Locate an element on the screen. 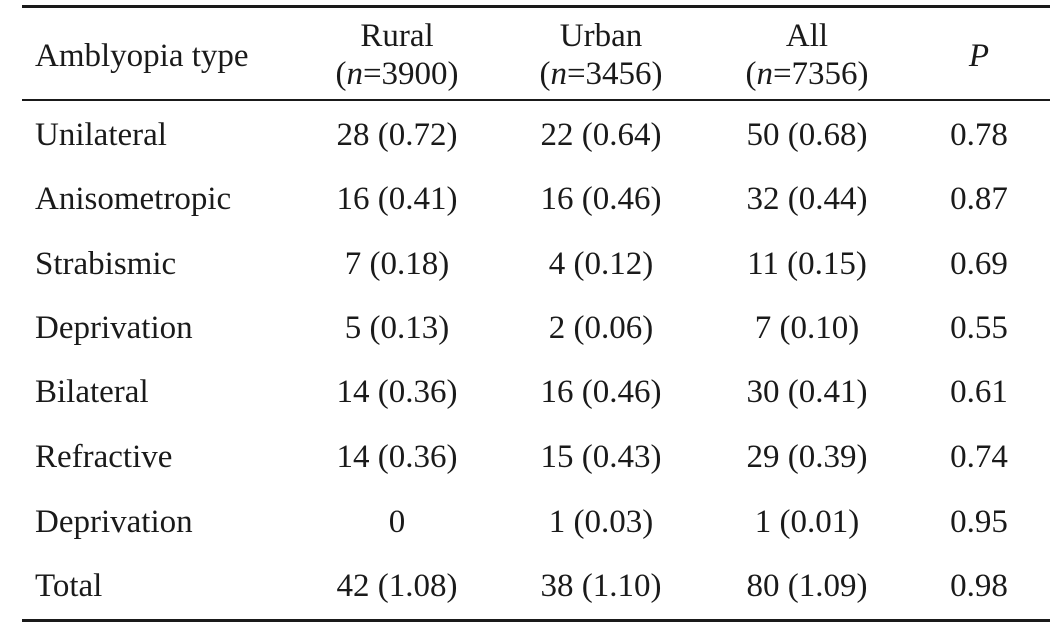 This screenshot has height=625, width=1053. row-rural: 7 (0.18) is located at coordinates (397, 264).